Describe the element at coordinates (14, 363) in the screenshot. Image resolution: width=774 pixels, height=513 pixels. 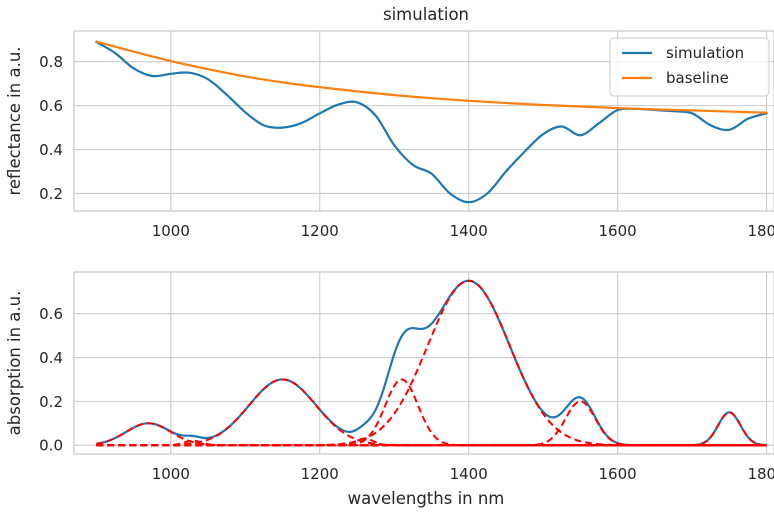
I see `bottom-y-axis-label: absorption in a.u.` at that location.